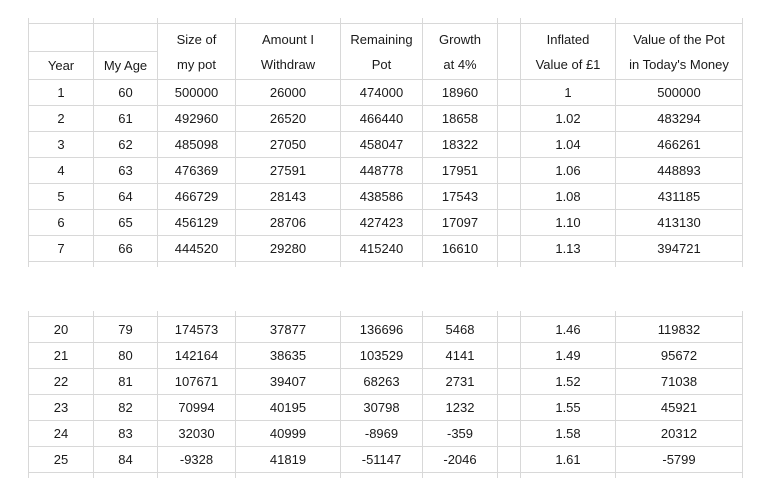 Image resolution: width=764 pixels, height=499 pixels. What do you see at coordinates (197, 249) in the screenshot?
I see `cell: 444520` at bounding box center [197, 249].